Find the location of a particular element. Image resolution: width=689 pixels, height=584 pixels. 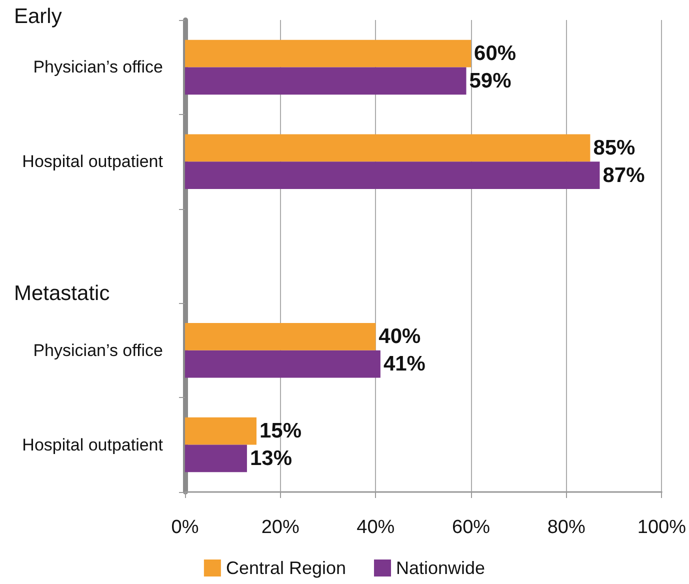

data-label: 13% is located at coordinates (271, 458).